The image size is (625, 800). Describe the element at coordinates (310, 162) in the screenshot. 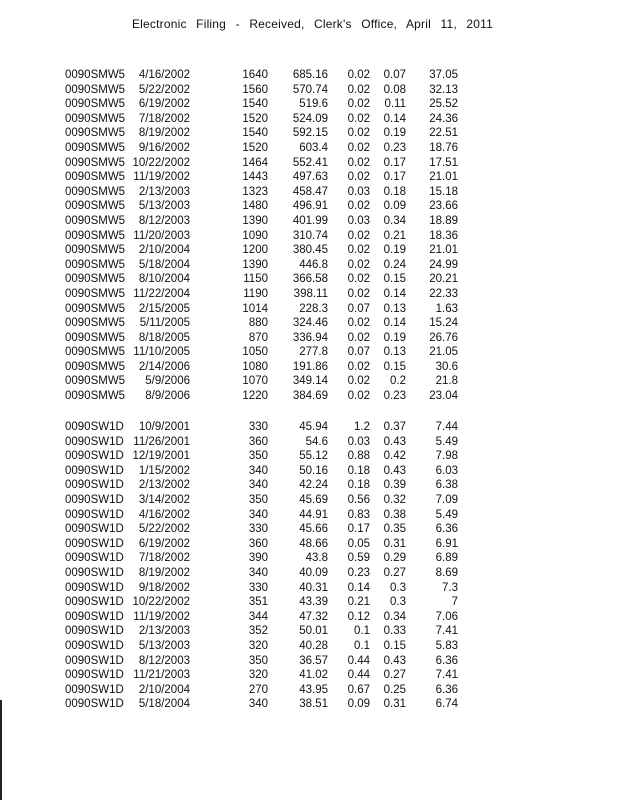

I see `cell-value-2: 552.41` at that location.